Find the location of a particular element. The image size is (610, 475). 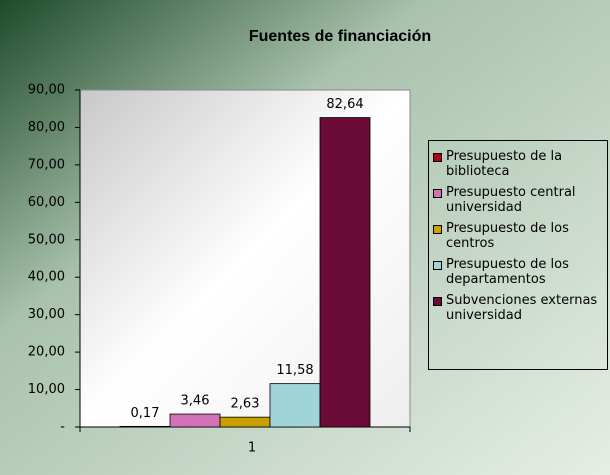

legend-item: Presupuesto central universidad is located at coordinates (520, 200).